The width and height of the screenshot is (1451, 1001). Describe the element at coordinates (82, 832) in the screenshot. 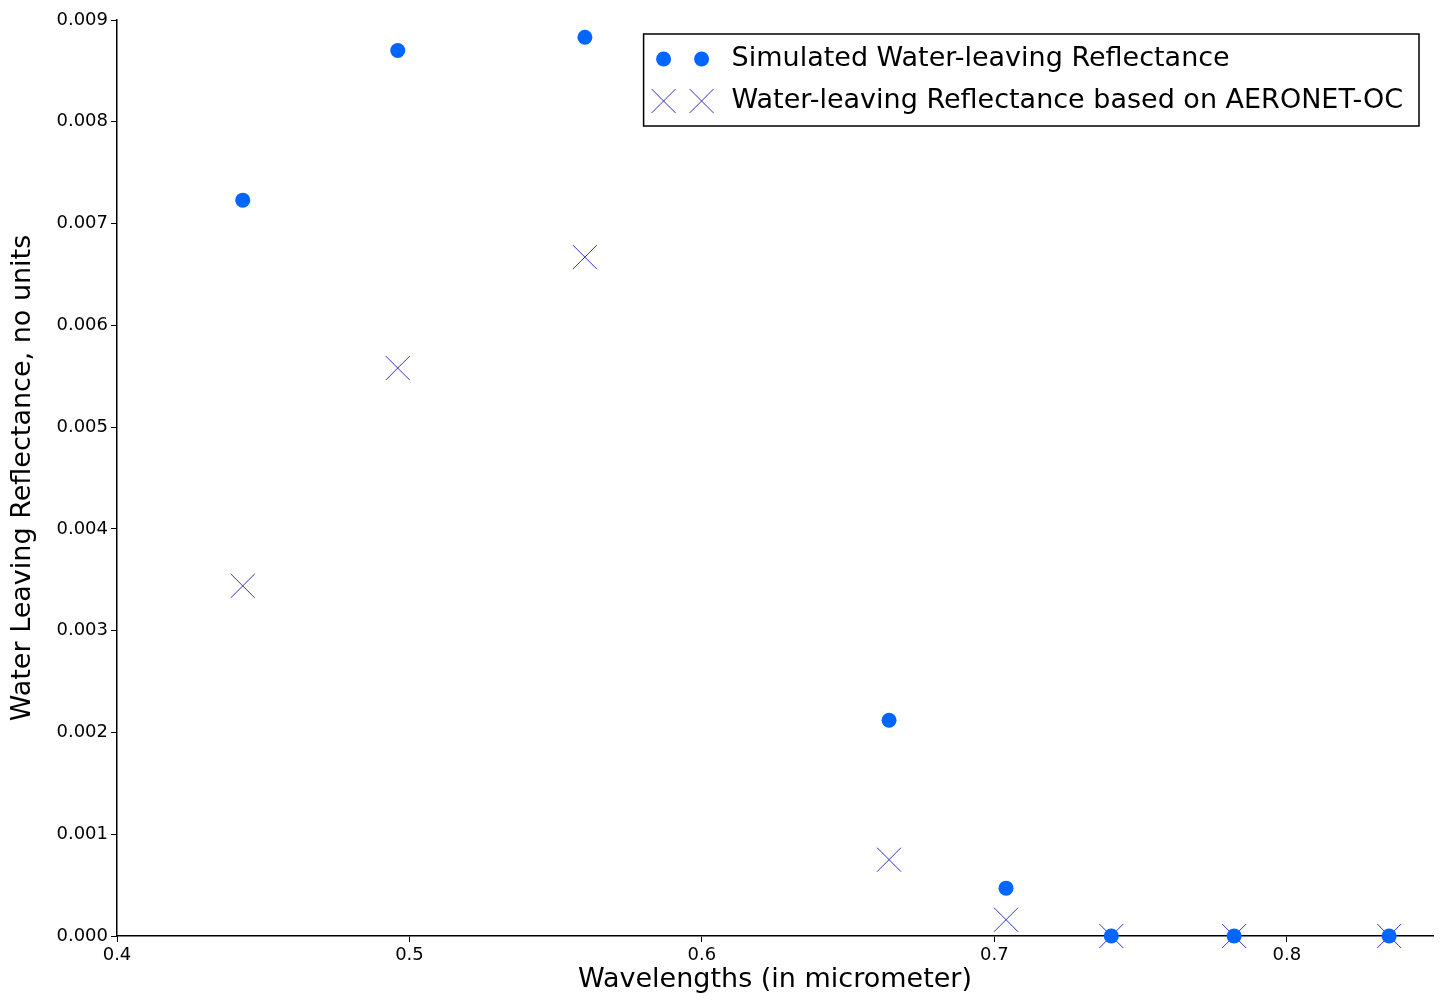

I see `y-tick-label: 0.001` at that location.